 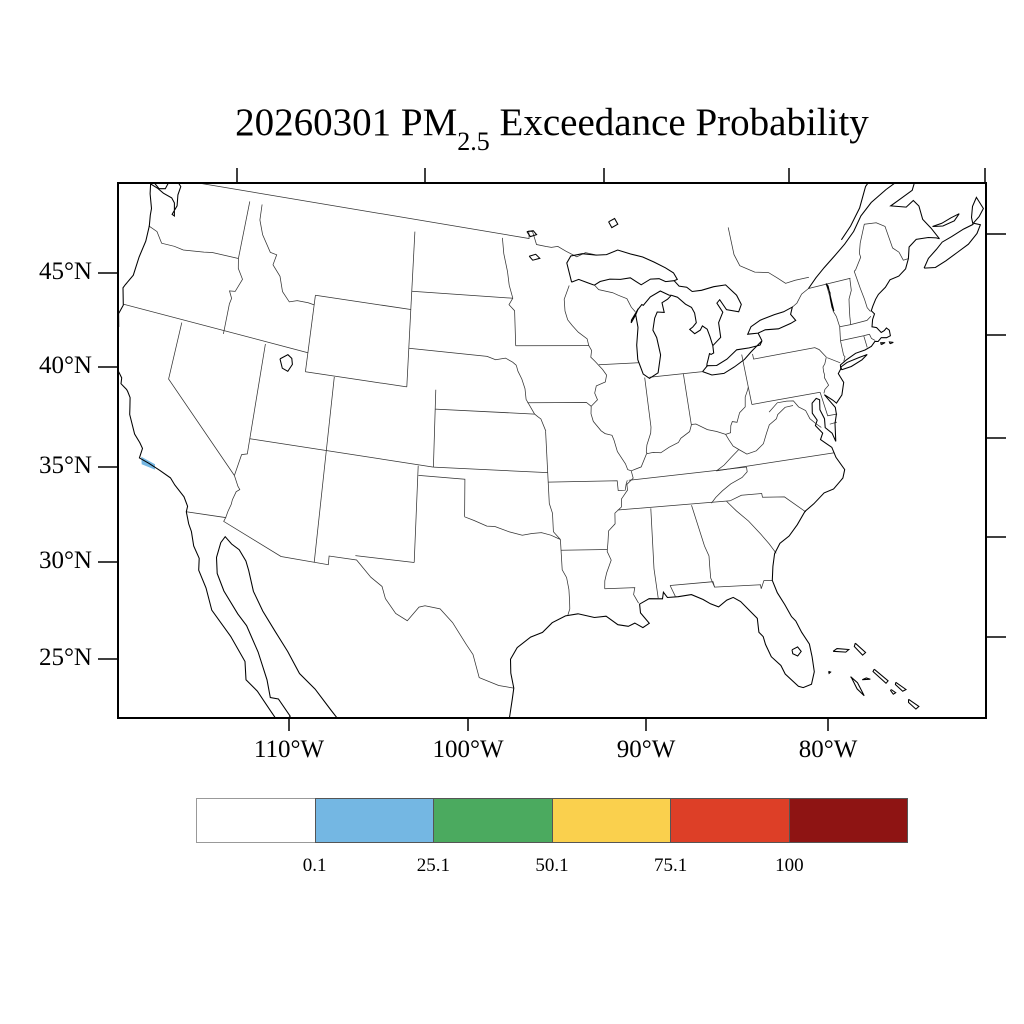 I want to click on colorbar-tick-label: 25.1, so click(x=433, y=865).